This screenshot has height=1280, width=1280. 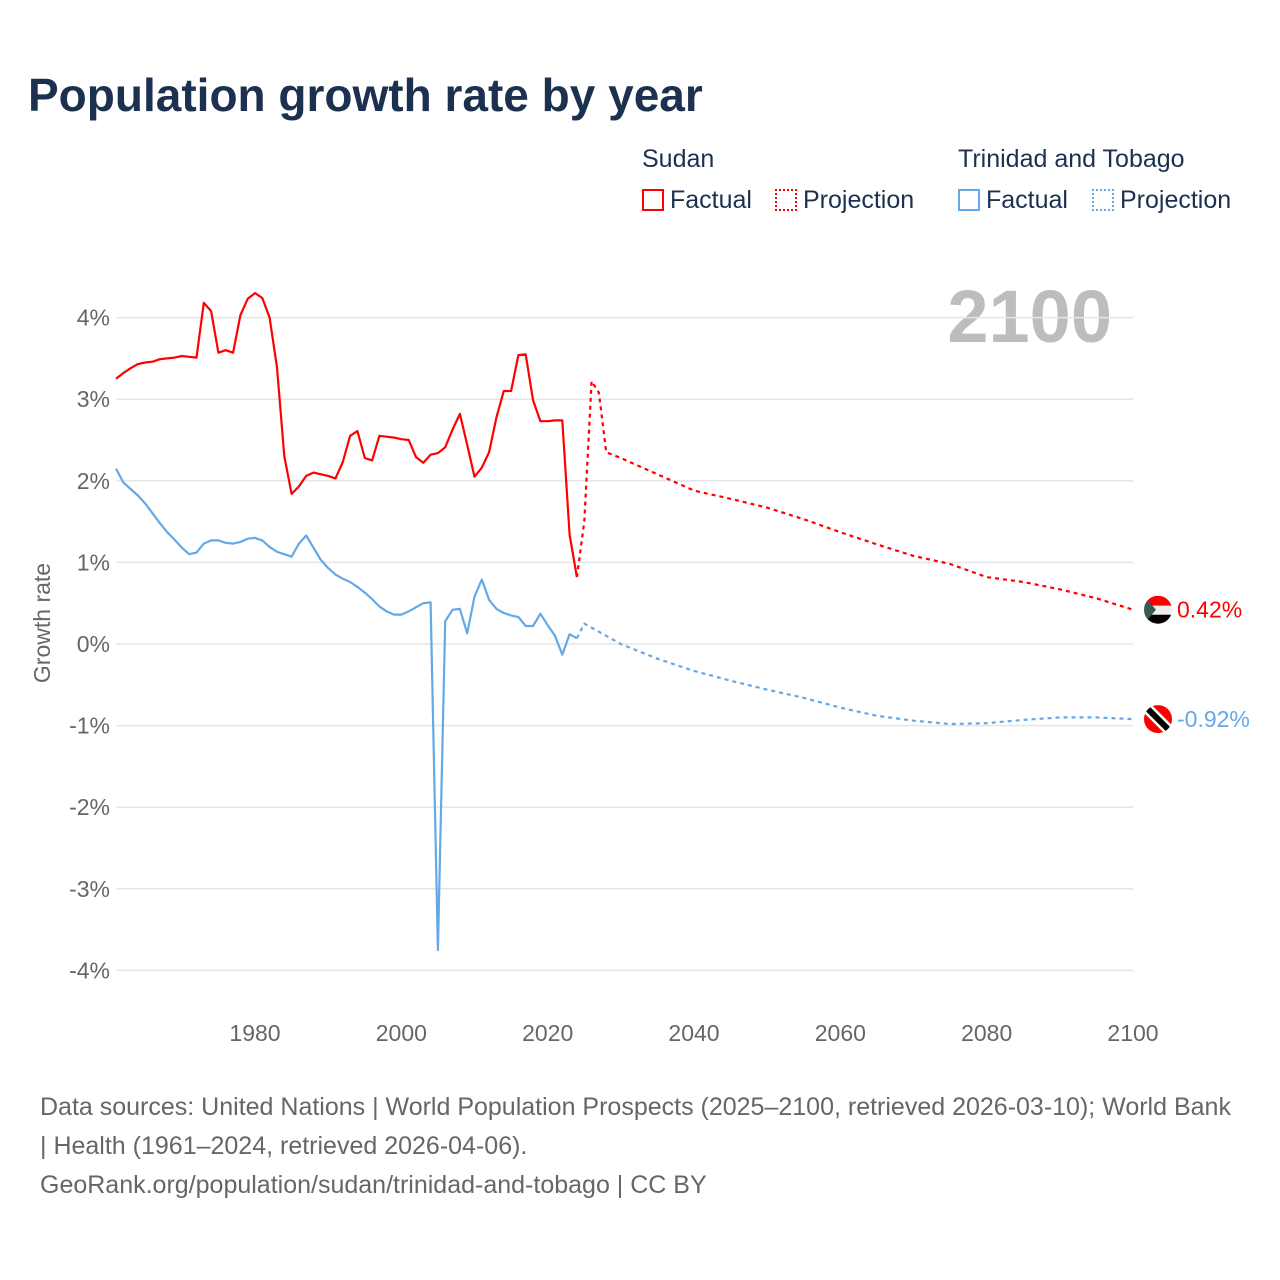 I want to click on y-tick-label: -1%, so click(x=89, y=726).